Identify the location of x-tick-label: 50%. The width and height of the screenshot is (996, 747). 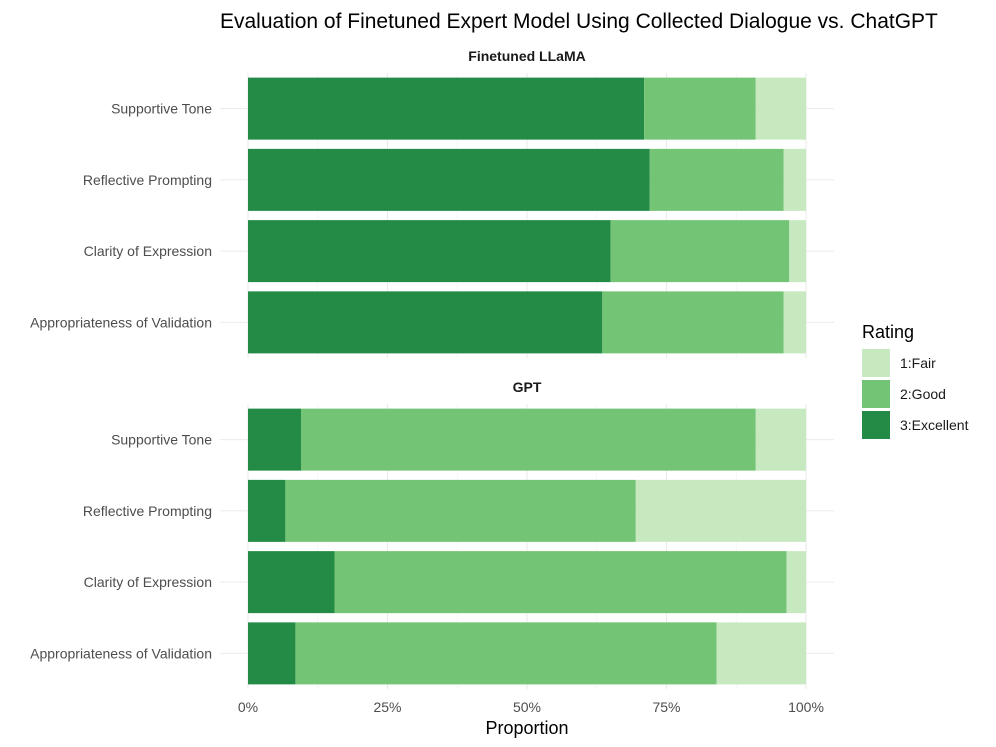
(527, 707).